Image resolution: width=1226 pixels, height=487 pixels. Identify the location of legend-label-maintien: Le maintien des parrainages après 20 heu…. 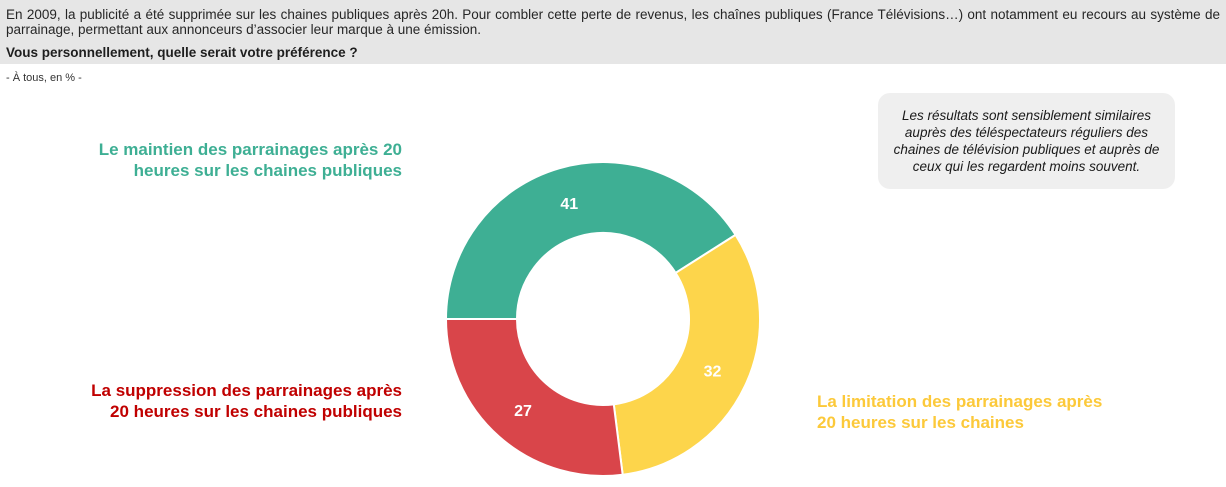
(250, 160).